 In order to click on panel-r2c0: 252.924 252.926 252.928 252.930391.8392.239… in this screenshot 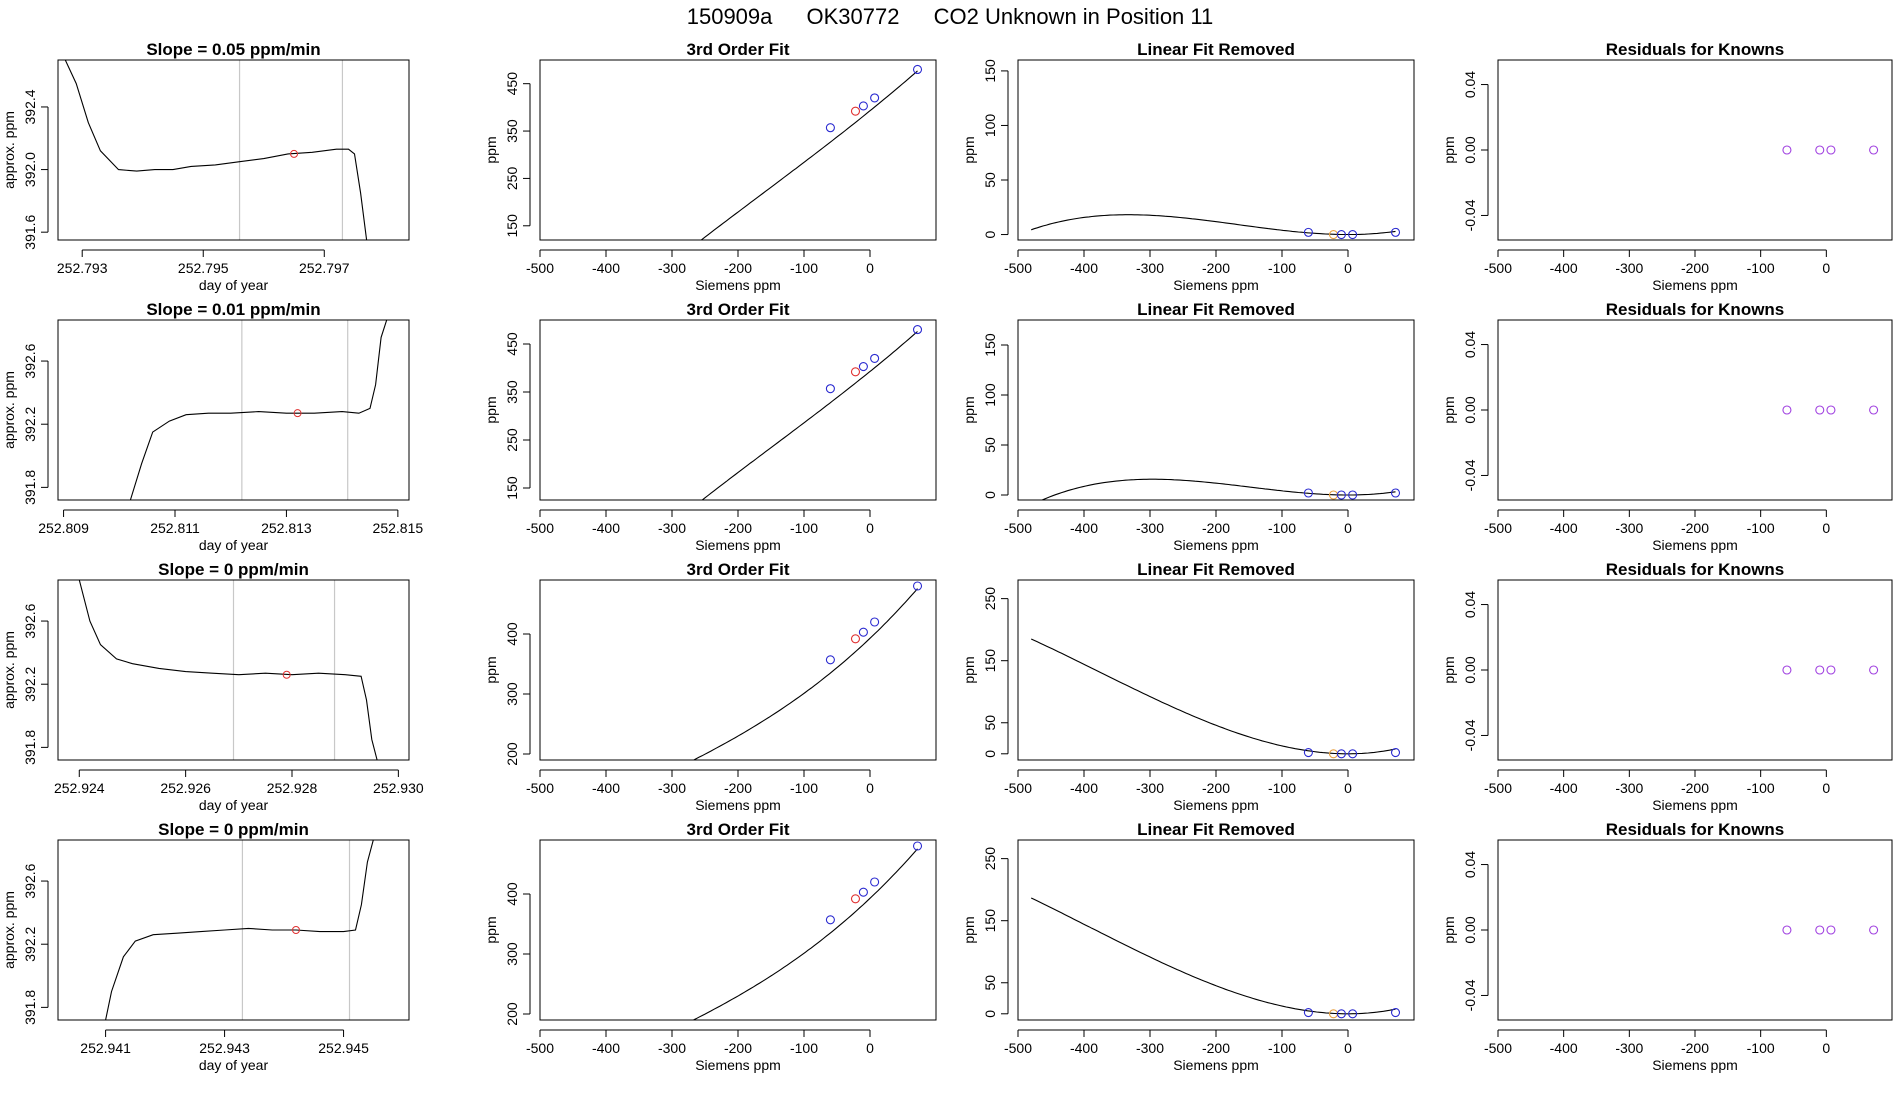, I will do `click(212, 686)`.